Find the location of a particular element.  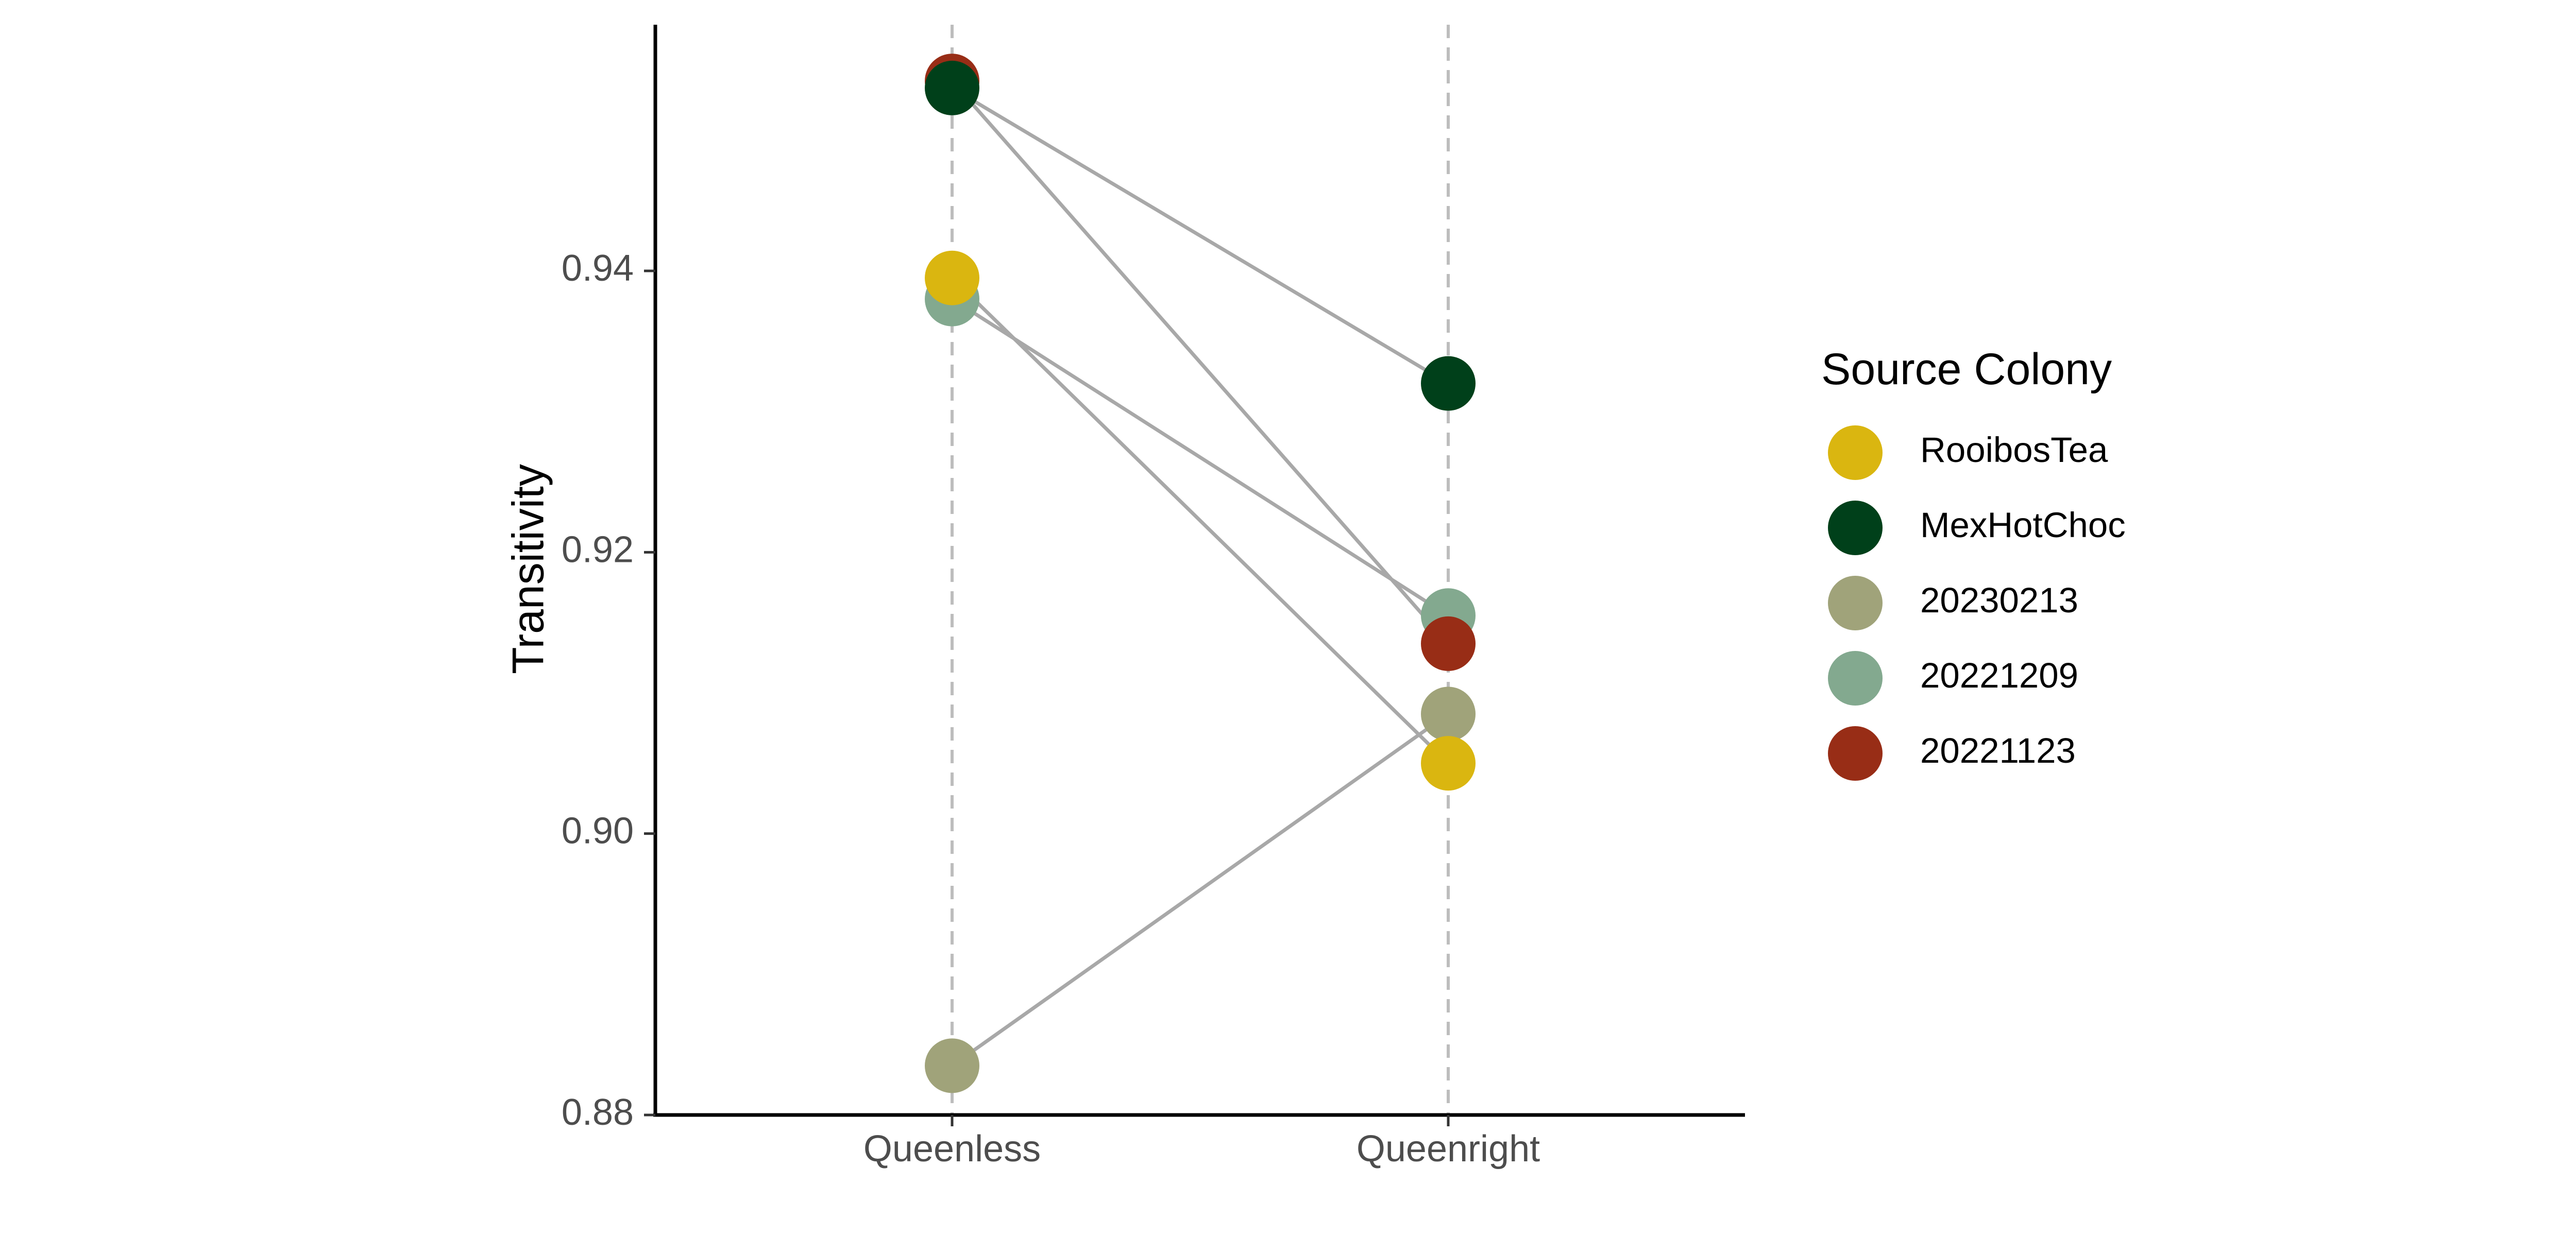

y-axis-title: Transitivity is located at coordinates (529, 569).